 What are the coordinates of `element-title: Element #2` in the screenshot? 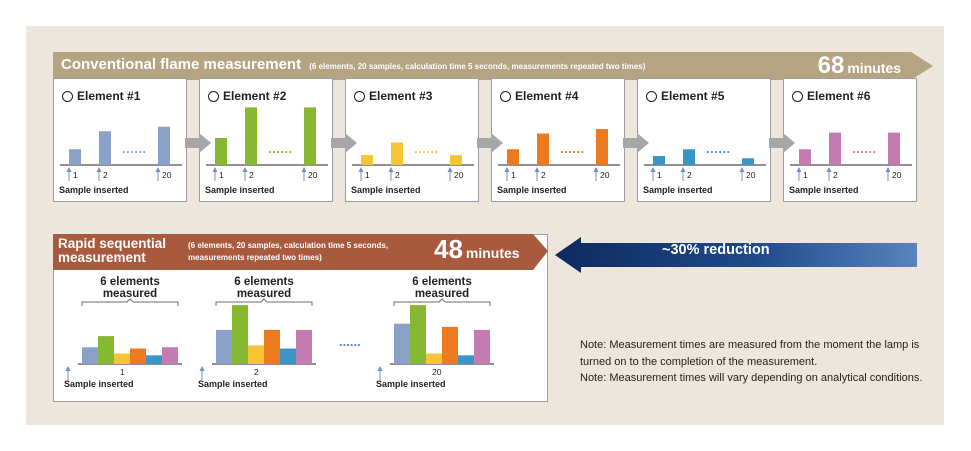 It's located at (247, 96).